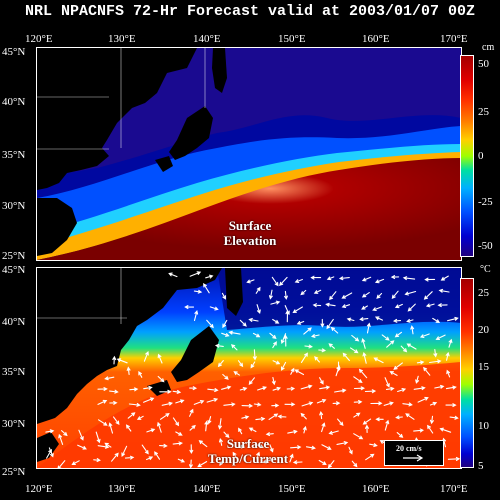  I want to click on lat-label-p2-30: 30°N, so click(14, 424).